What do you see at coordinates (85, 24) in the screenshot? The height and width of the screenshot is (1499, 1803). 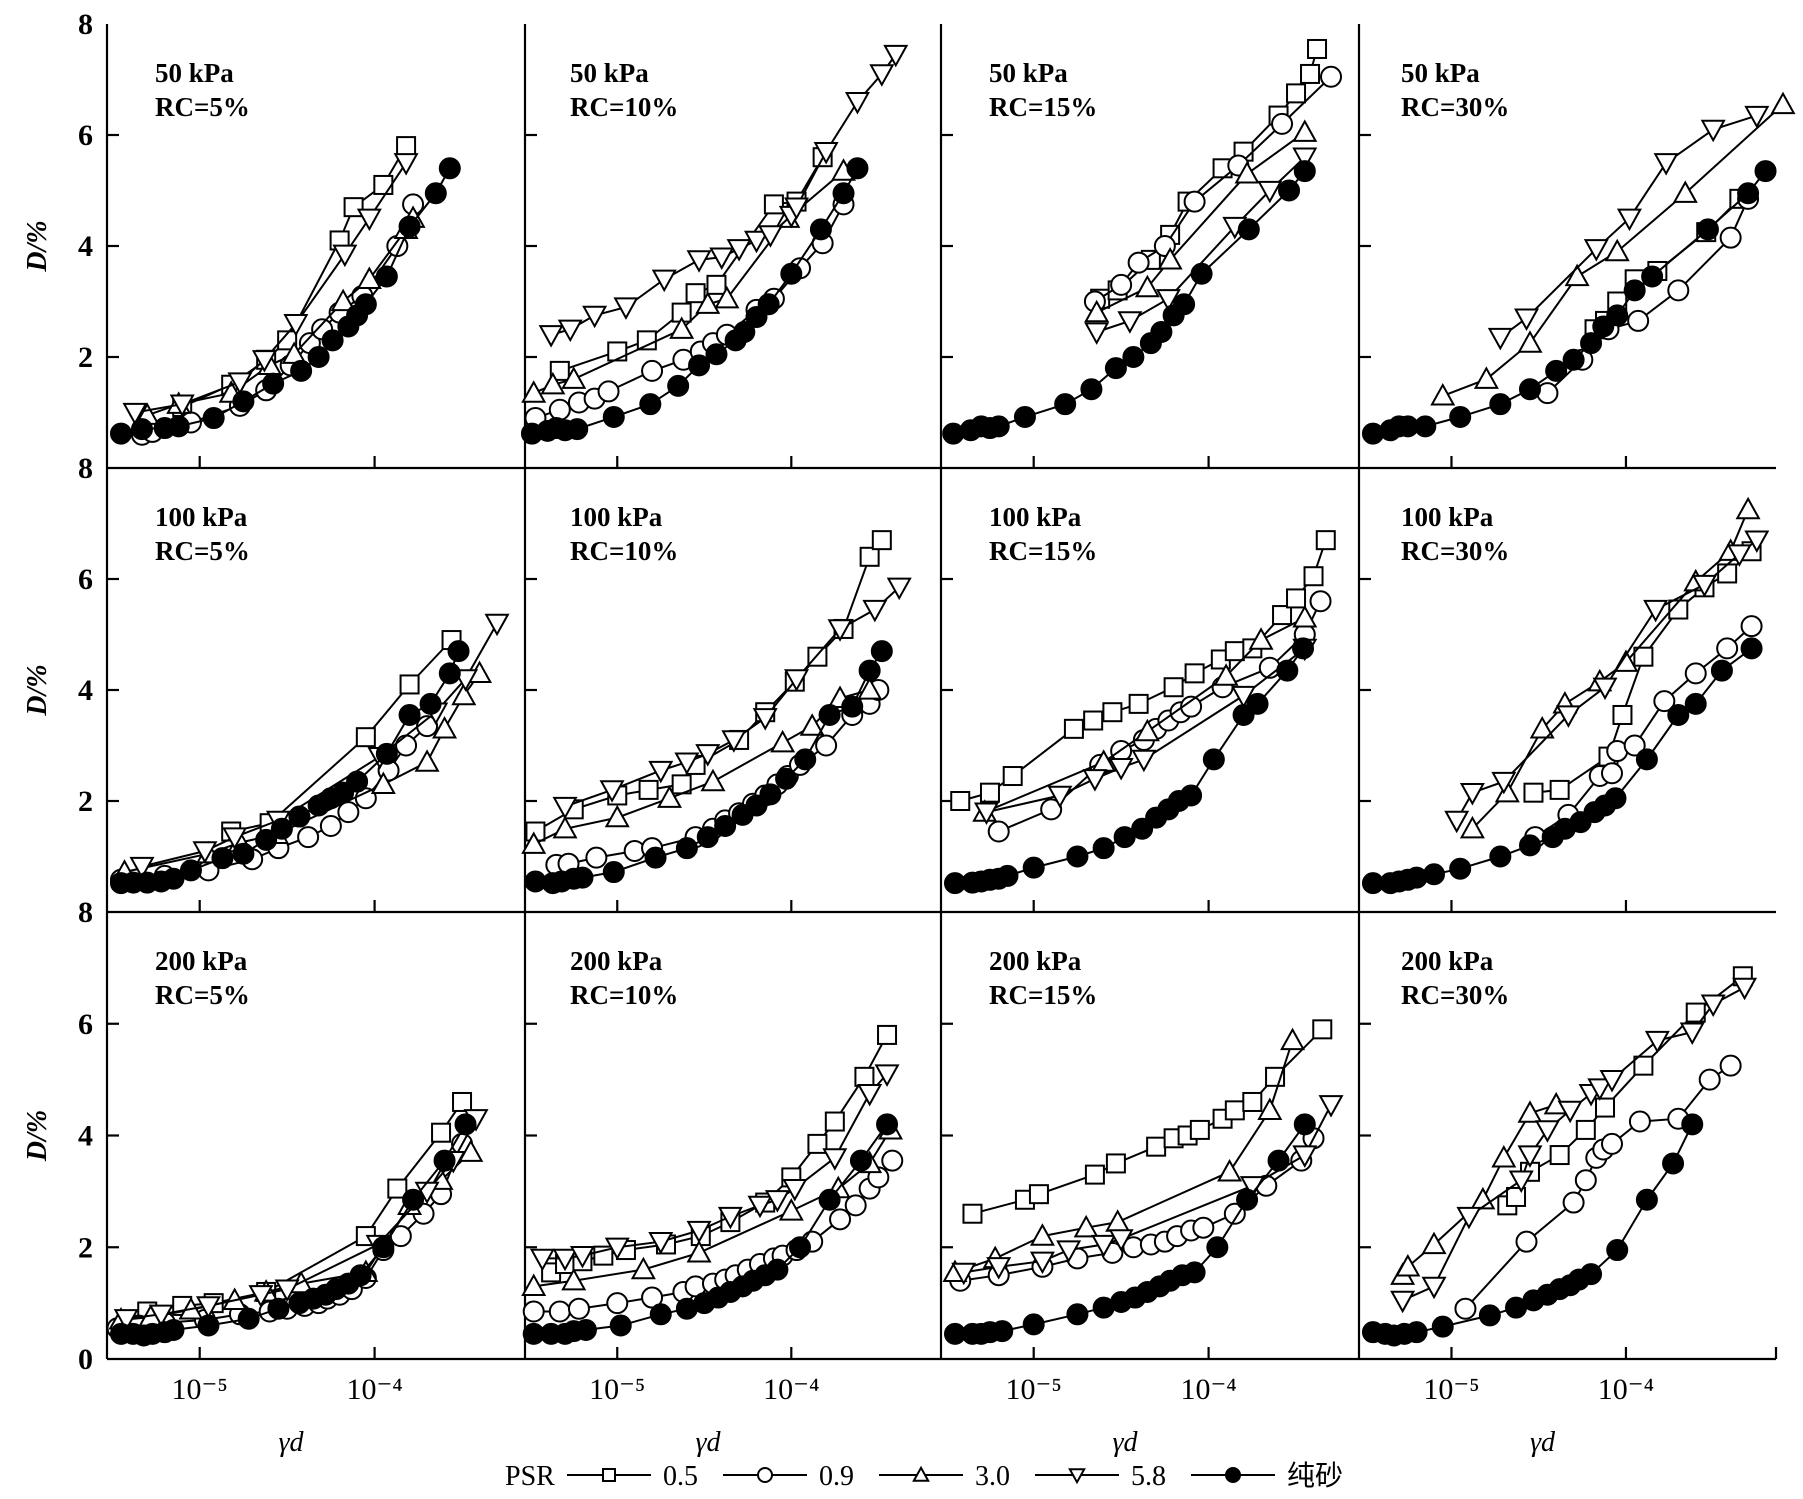 I see `y-tick-label: 8` at bounding box center [85, 24].